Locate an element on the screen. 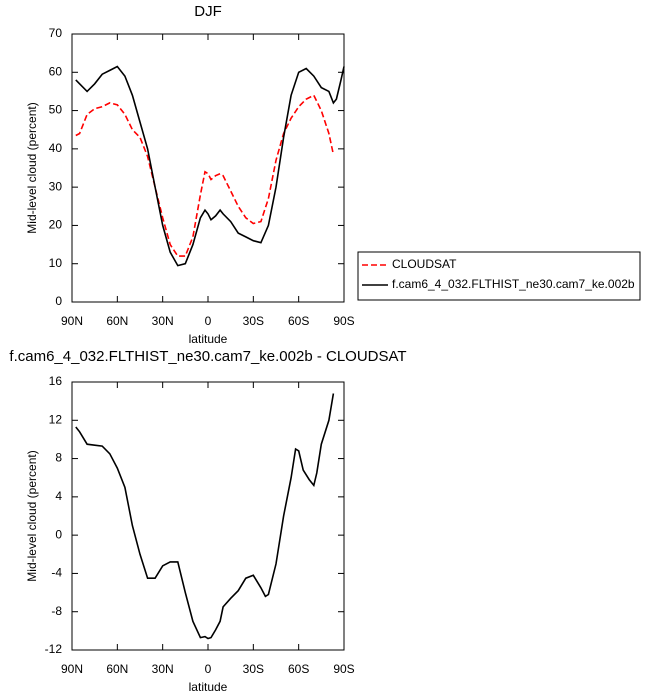 The width and height of the screenshot is (648, 699). legend-label: f.cam6_4_032.FLTHIST_ne30.cam7_ke.002b is located at coordinates (513, 284).